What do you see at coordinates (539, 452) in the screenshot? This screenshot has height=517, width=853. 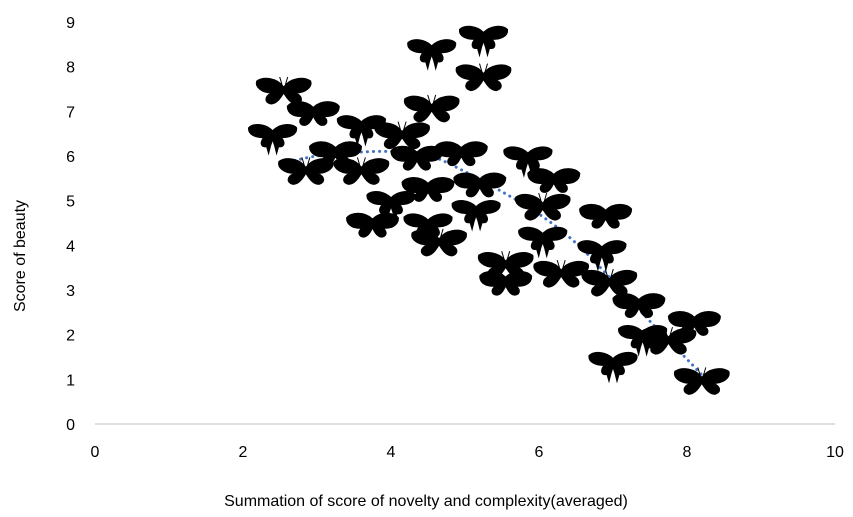 I see `x-tick-label: 6` at bounding box center [539, 452].